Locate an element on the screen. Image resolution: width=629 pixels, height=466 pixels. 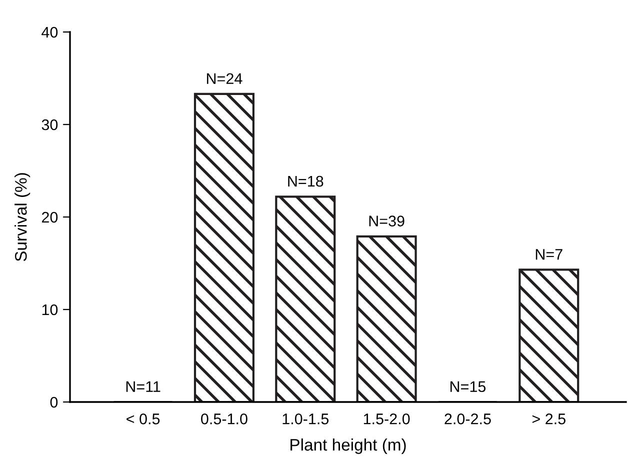
annotation: N=39 is located at coordinates (386, 221).